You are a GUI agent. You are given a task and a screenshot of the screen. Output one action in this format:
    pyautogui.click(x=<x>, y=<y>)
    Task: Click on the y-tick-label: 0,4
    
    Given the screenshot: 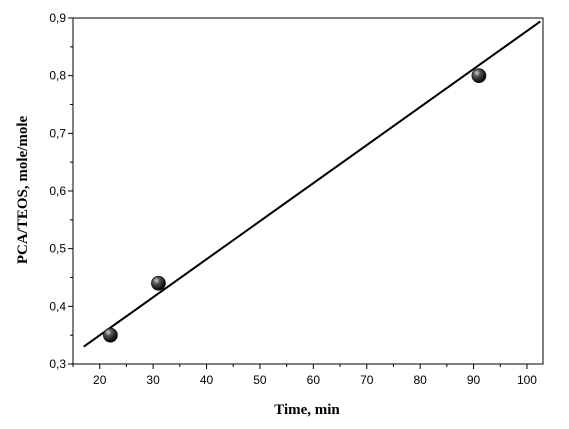 What is the action you would take?
    pyautogui.click(x=57, y=306)
    